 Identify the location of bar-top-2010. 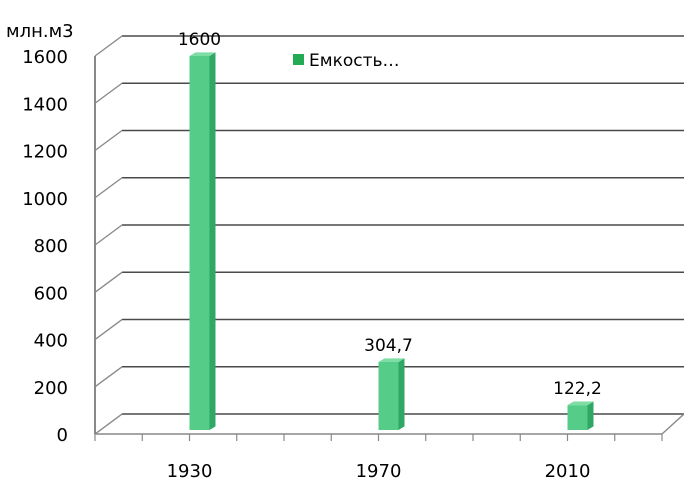
(580, 403).